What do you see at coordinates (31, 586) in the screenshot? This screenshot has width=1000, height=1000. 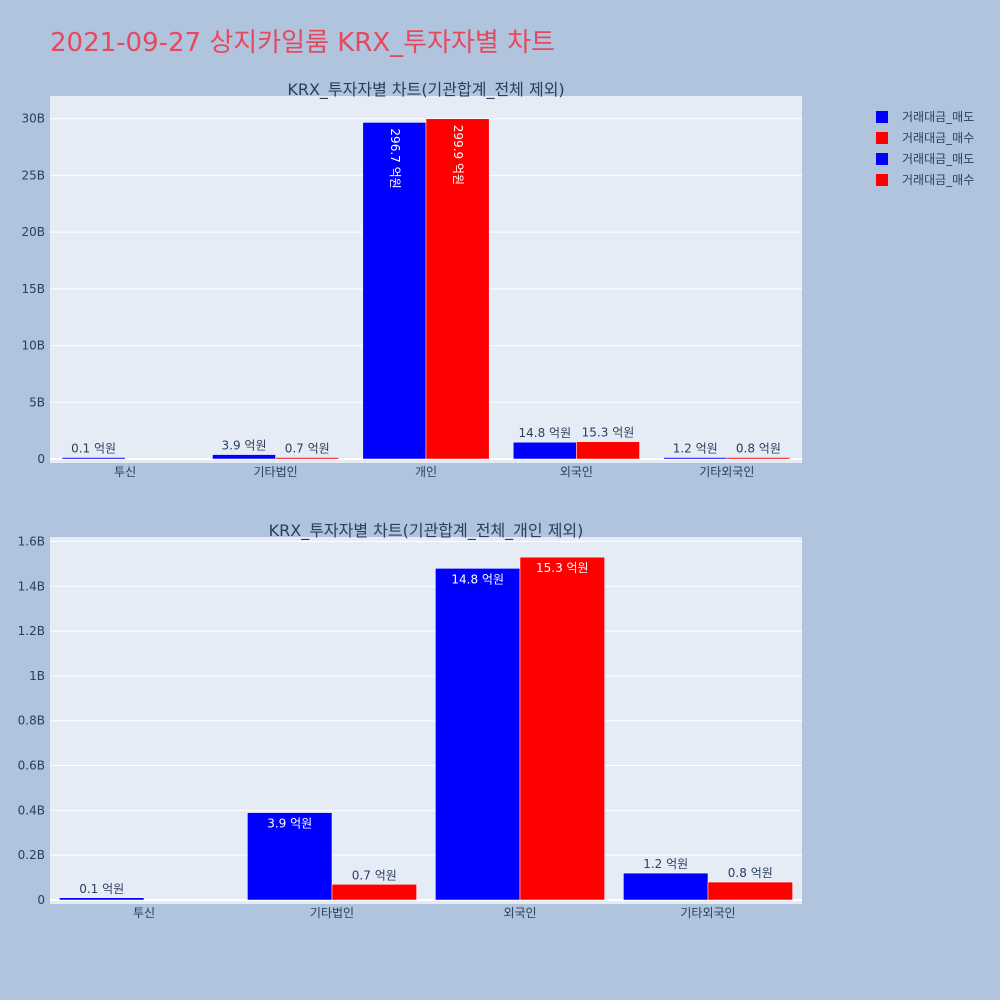 I see `y-tick-label: 1.4B` at bounding box center [31, 586].